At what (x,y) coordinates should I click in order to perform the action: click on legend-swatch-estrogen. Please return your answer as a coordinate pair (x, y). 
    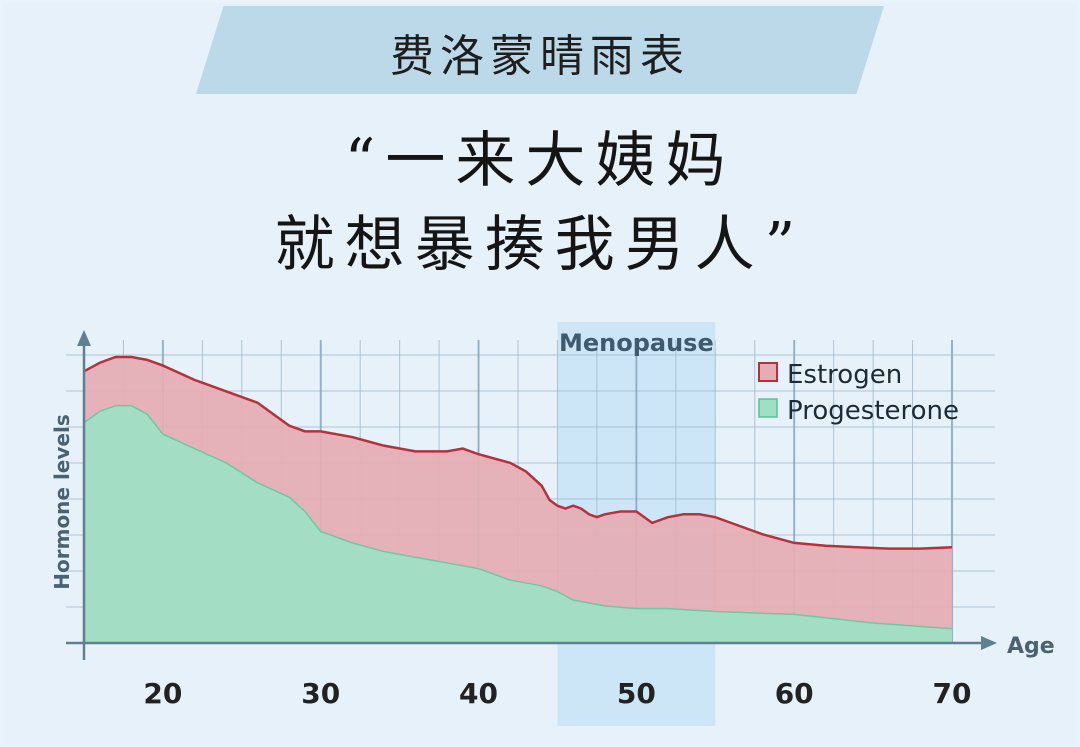
    Looking at the image, I should click on (768, 372).